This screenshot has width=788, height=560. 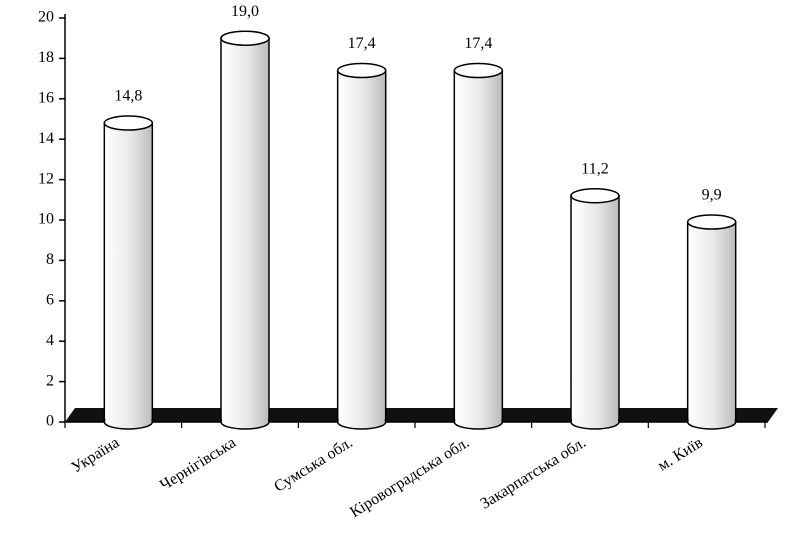 I want to click on x-tick-label: Сумська обл., so click(x=313, y=465).